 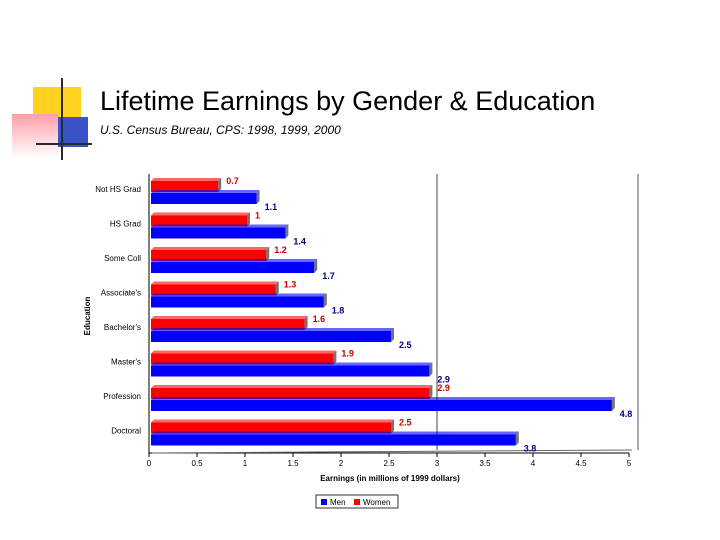 What do you see at coordinates (405, 423) in the screenshot?
I see `data-label-women: 2.5` at bounding box center [405, 423].